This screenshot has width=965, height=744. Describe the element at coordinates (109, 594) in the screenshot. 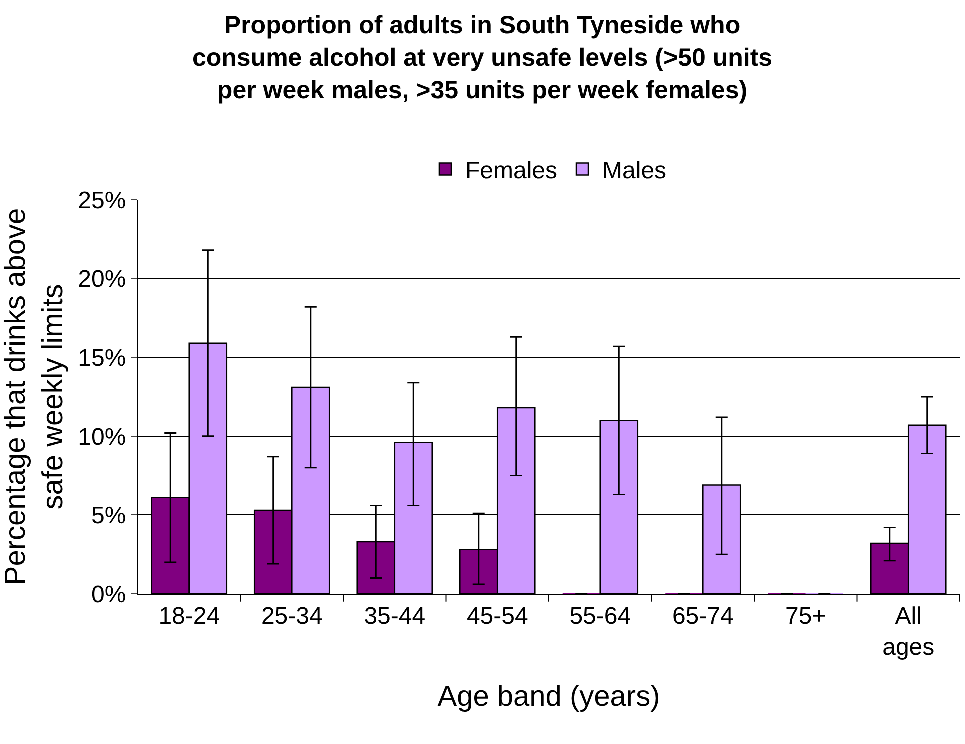

I see `y-tick-label: 0%` at that location.